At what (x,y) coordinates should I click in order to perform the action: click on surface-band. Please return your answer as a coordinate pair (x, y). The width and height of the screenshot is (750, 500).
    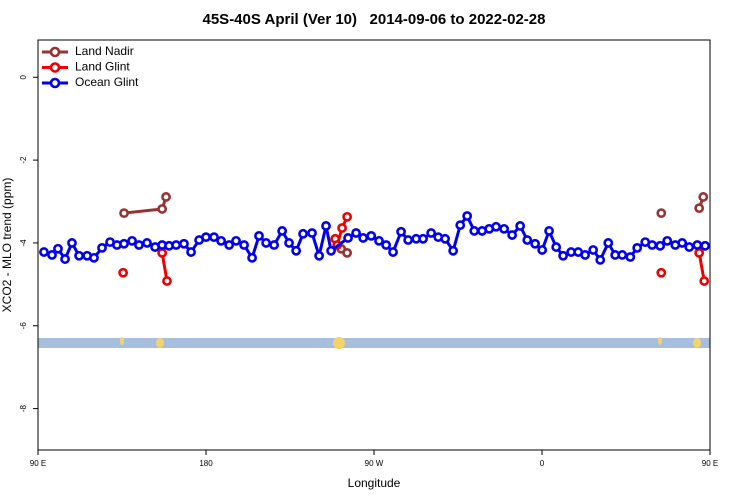
    Looking at the image, I should click on (374, 343).